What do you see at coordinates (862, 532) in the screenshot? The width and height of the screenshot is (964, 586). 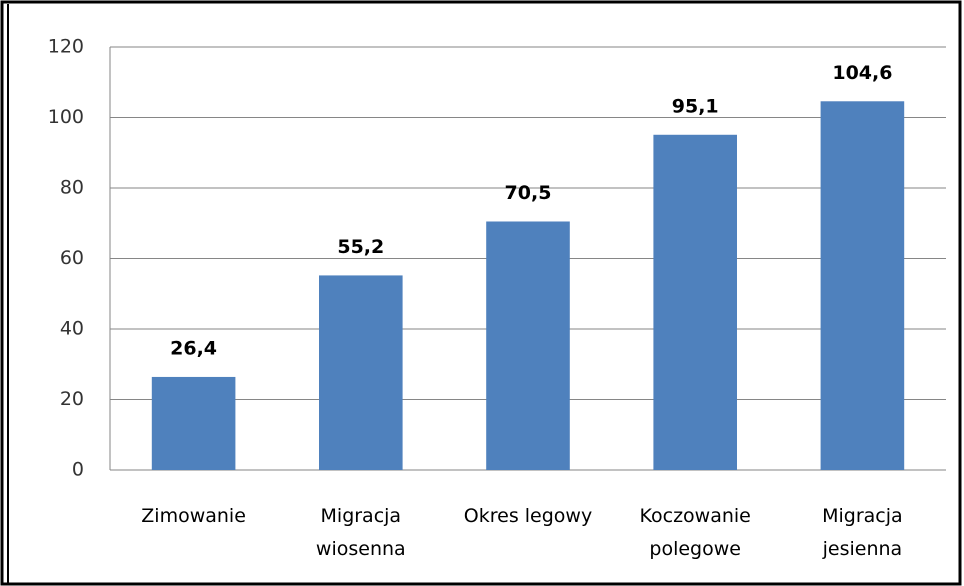 I see `x-tick-label: Migracja jesienna` at bounding box center [862, 532].